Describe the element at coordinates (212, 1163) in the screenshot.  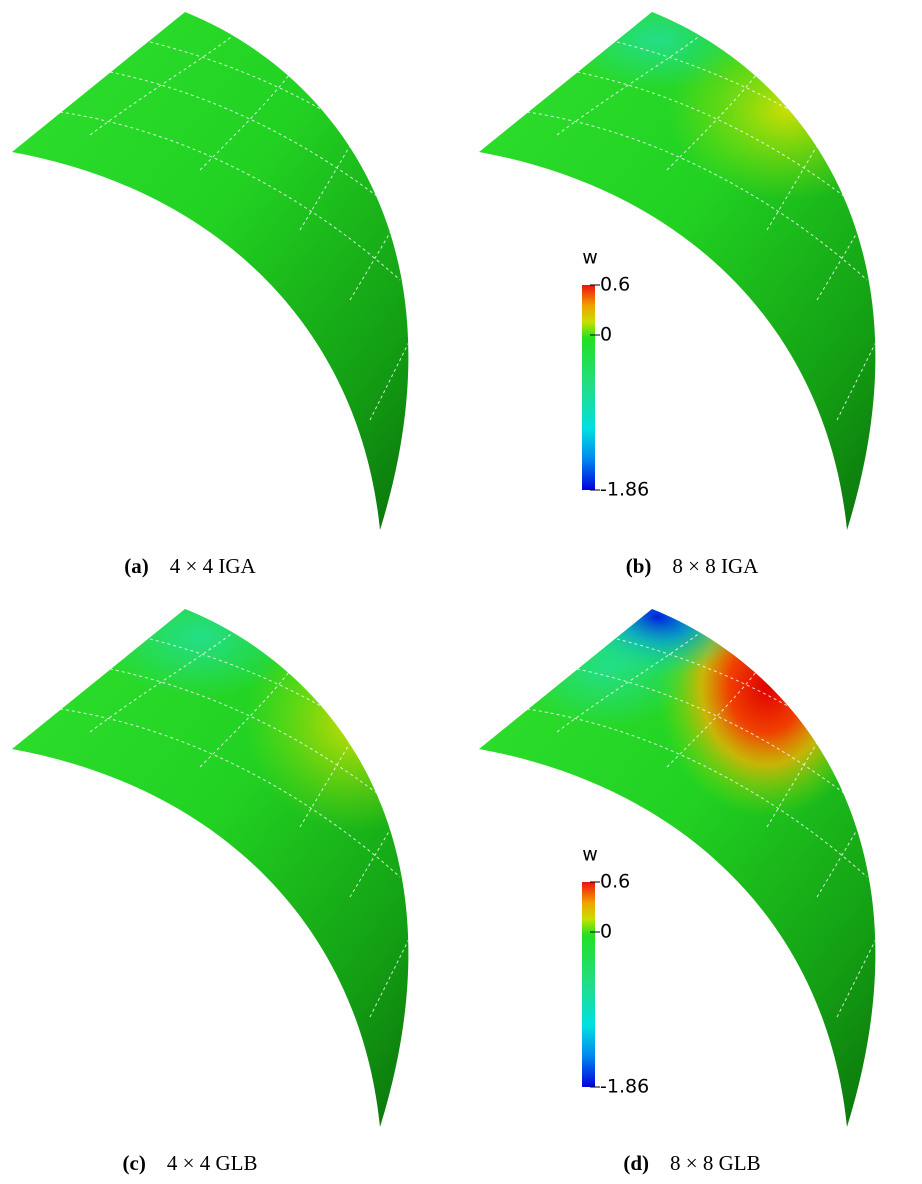
I see `caption-text: 4 × 4 GLB` at that location.